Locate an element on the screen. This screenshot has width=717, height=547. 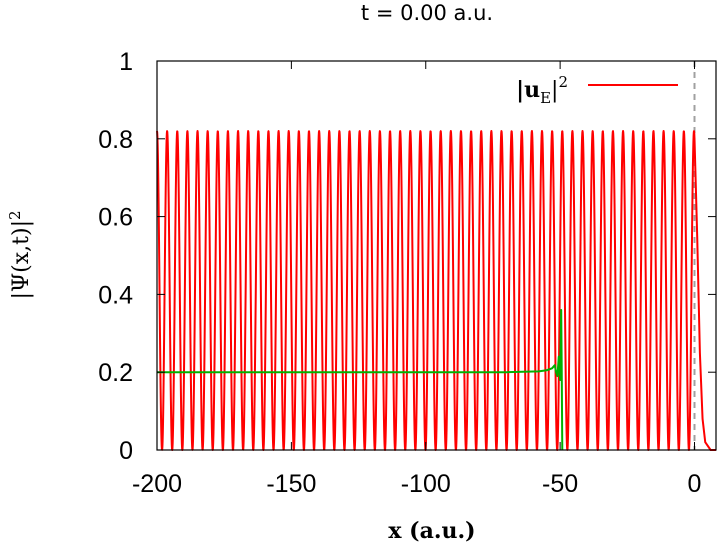
x-tick-label: -150 is located at coordinates (291, 484).